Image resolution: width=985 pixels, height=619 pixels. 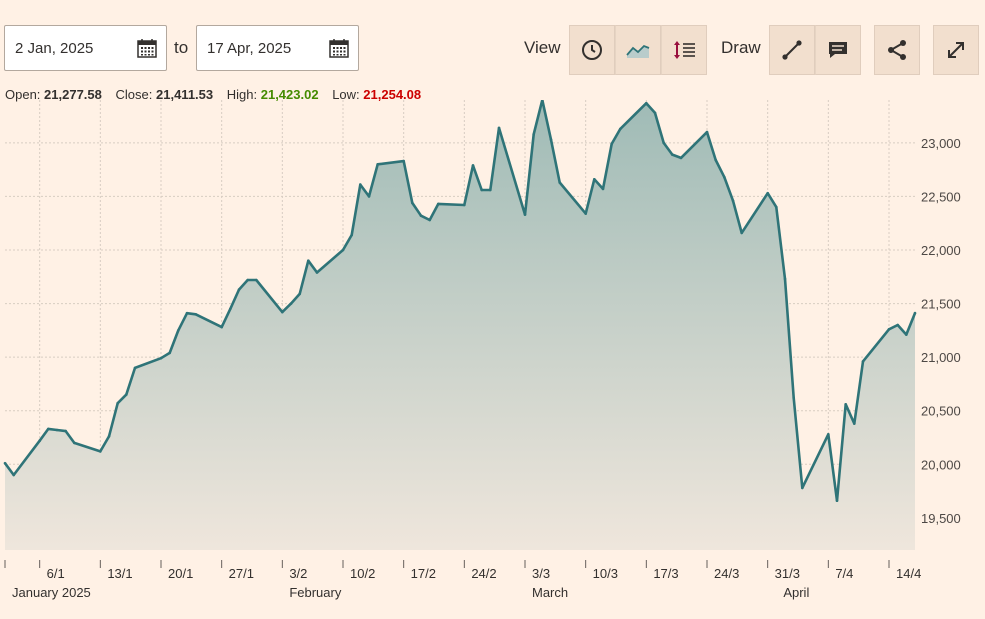 I want to click on month-label: March, so click(x=550, y=592).